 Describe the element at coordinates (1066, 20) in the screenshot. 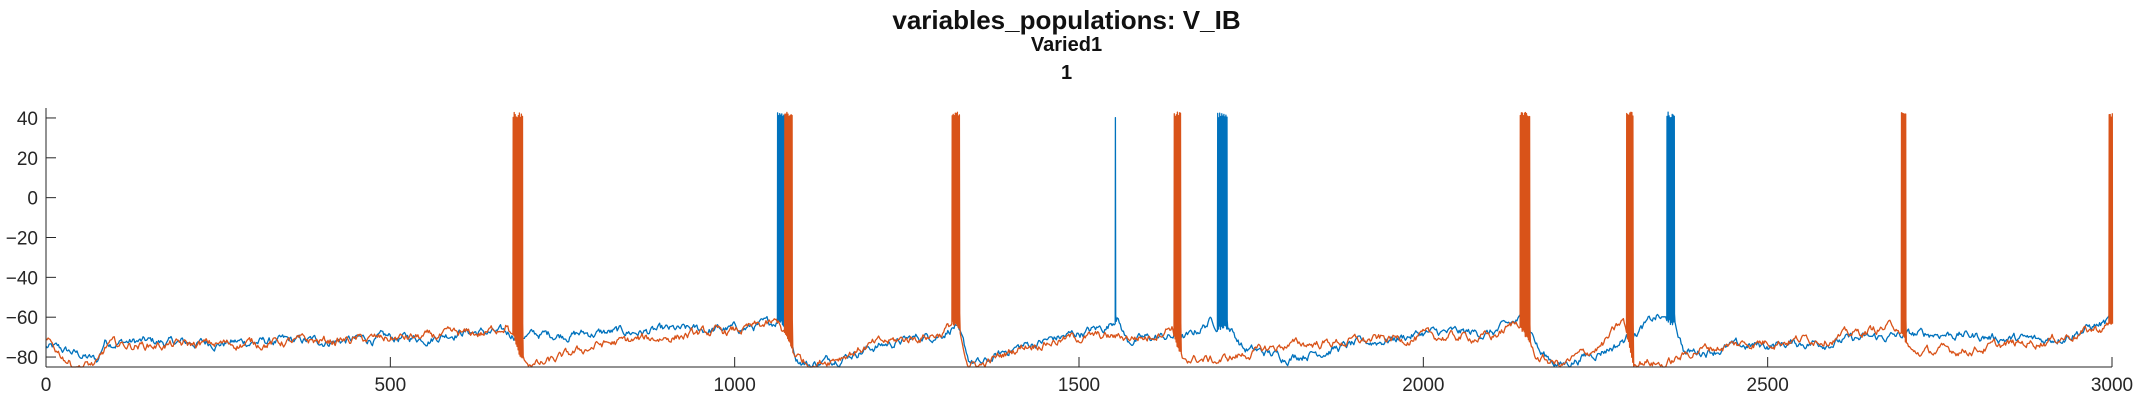

I see `chart-title: variables_populations: V_IB` at that location.